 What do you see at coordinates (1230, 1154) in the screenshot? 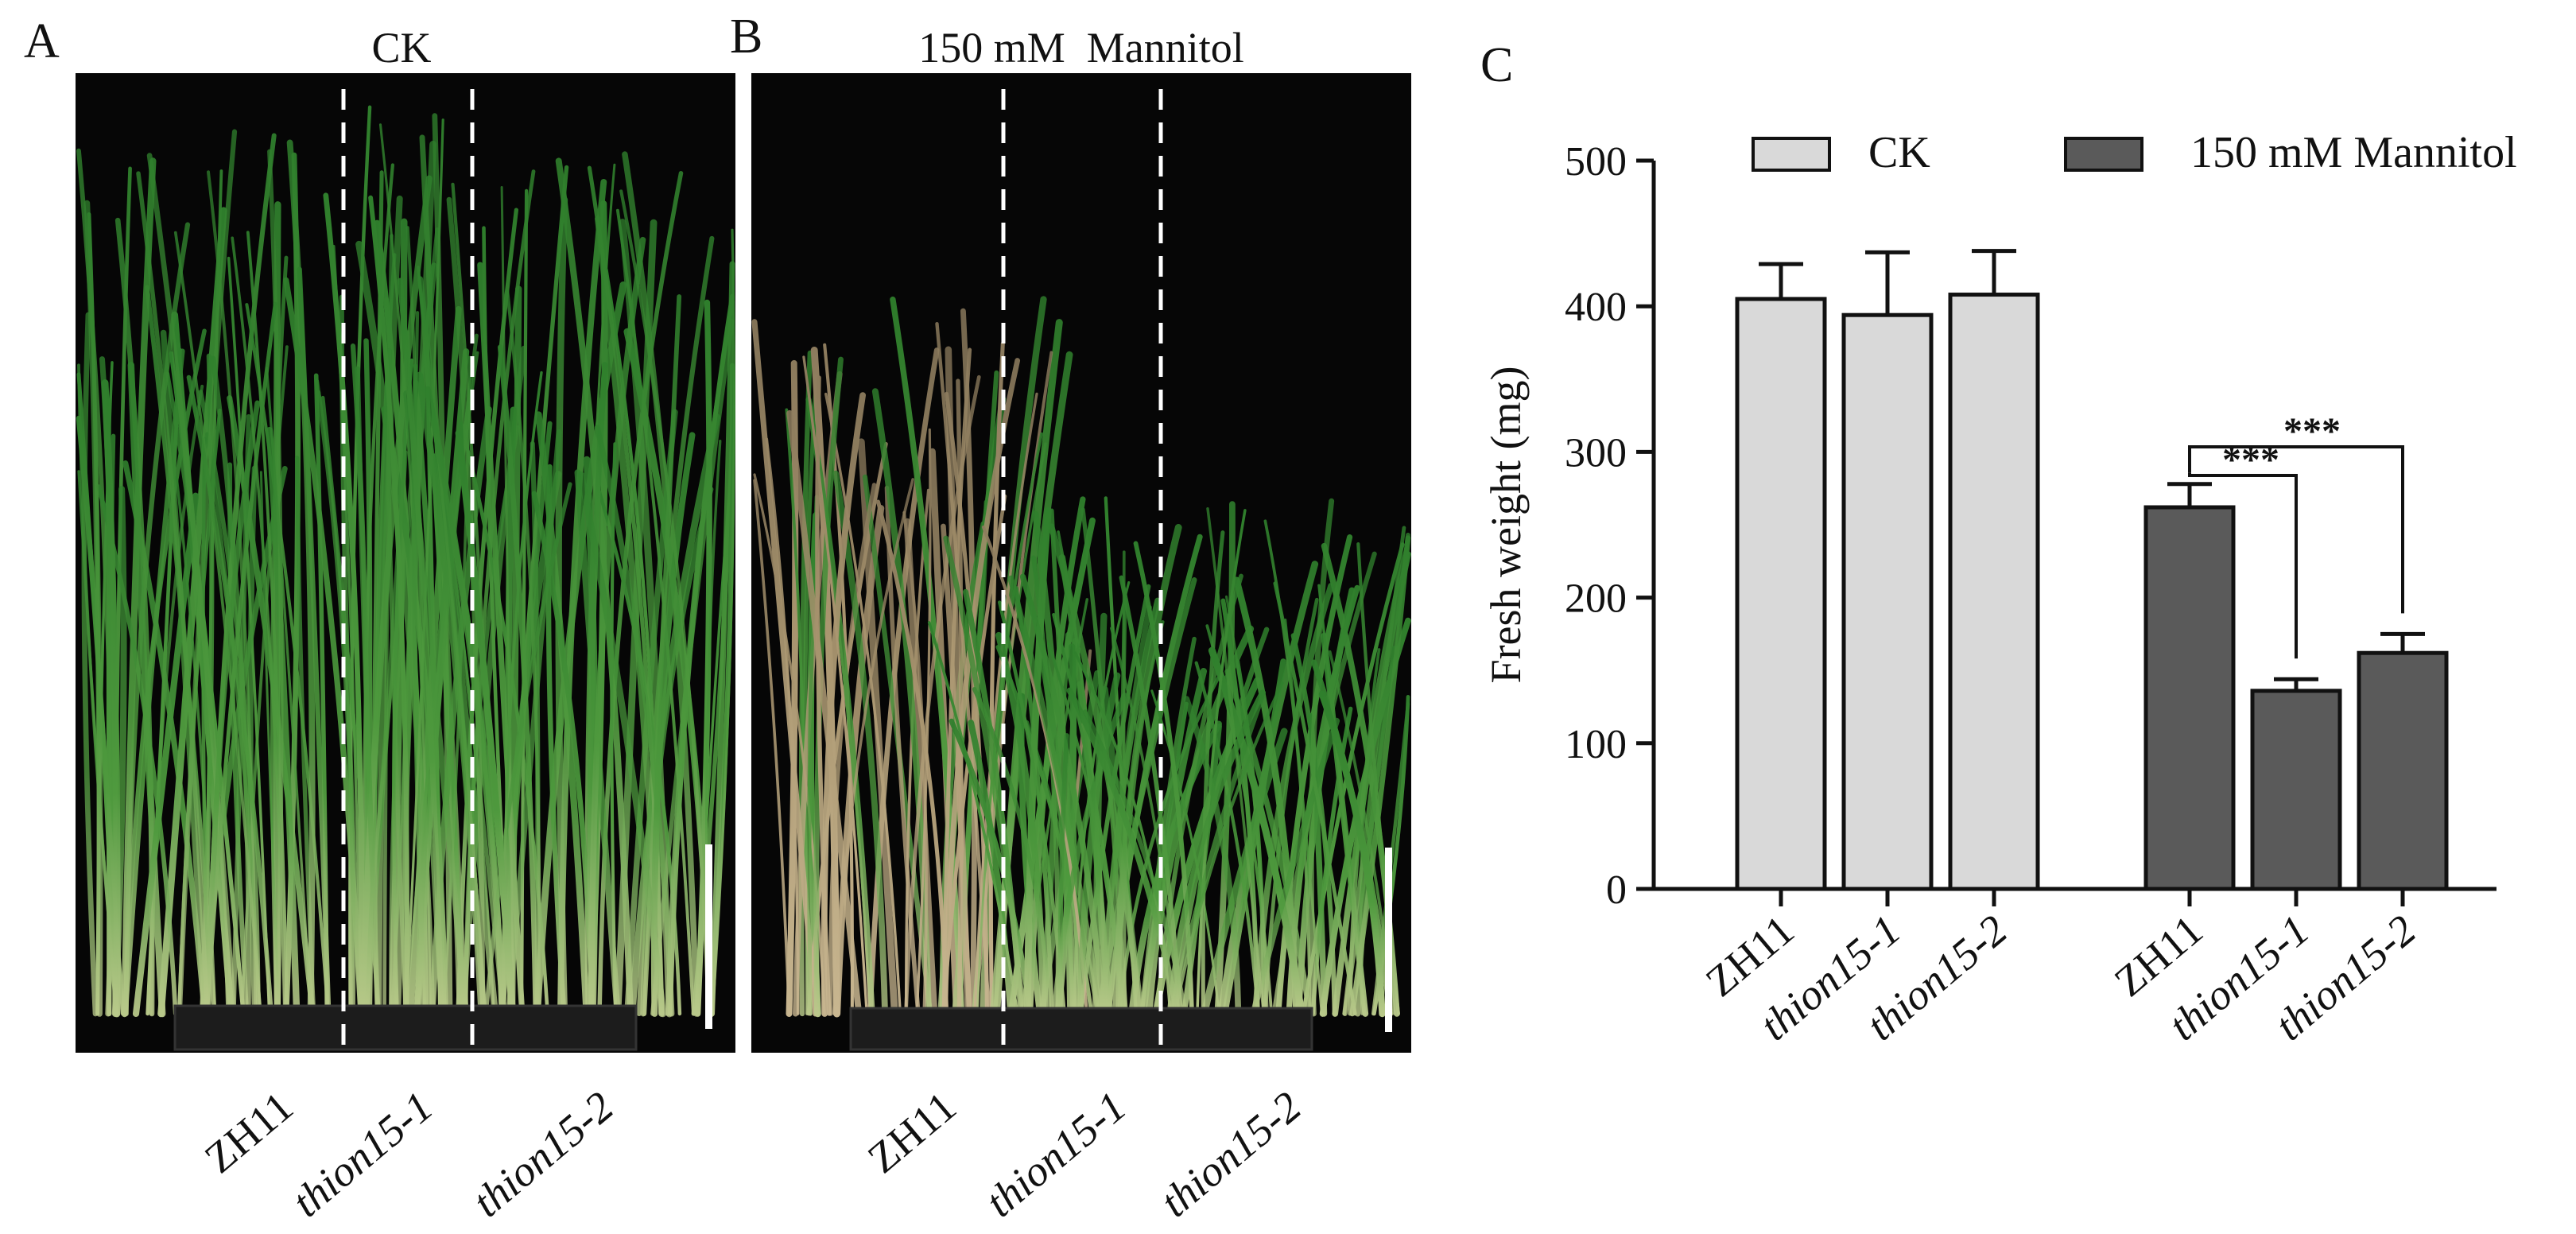
I see `panel-b-lane-label-3: thion15-2` at bounding box center [1230, 1154].